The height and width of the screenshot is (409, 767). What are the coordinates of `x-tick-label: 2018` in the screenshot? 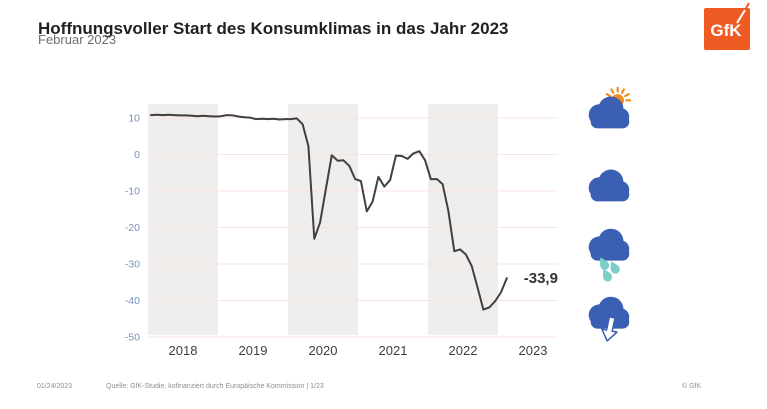 It's located at (183, 350).